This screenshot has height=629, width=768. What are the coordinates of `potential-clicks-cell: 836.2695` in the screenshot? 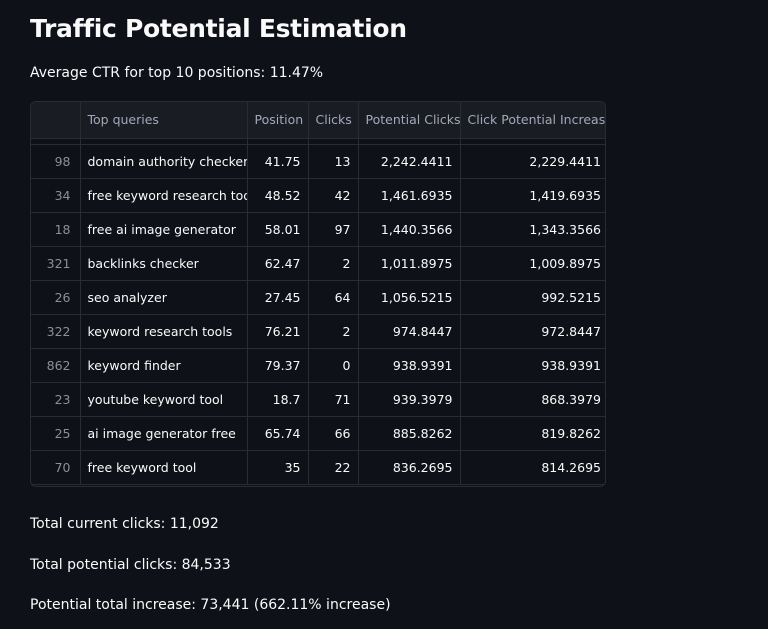 It's located at (409, 467).